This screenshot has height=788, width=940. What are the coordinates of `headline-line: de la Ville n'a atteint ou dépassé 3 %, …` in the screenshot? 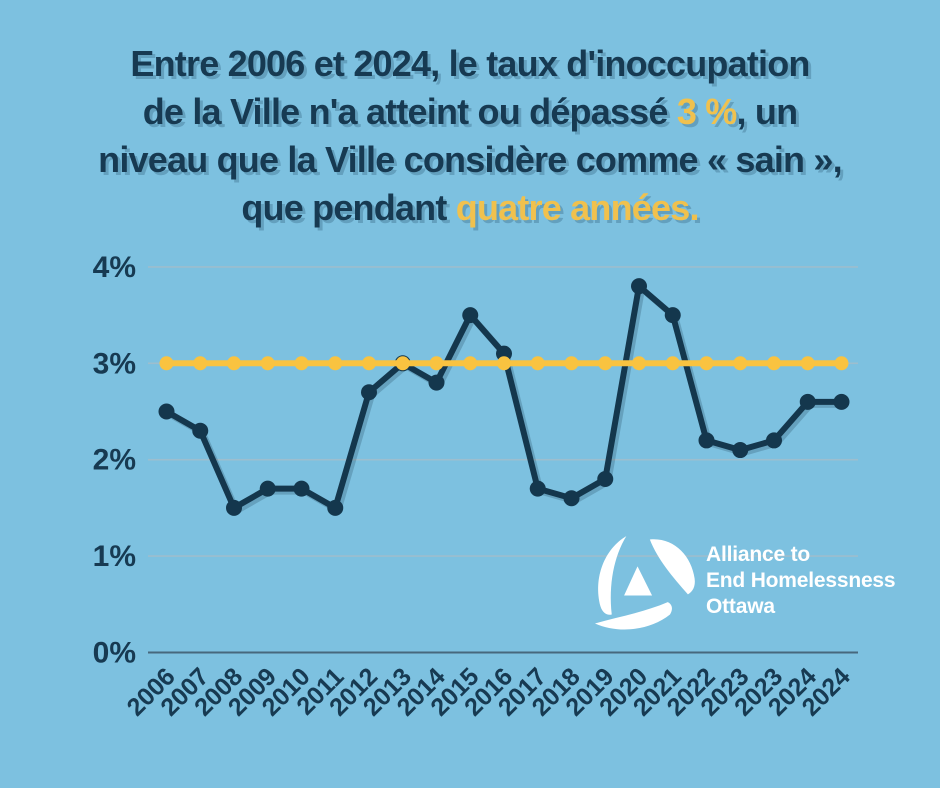 It's located at (470, 112).